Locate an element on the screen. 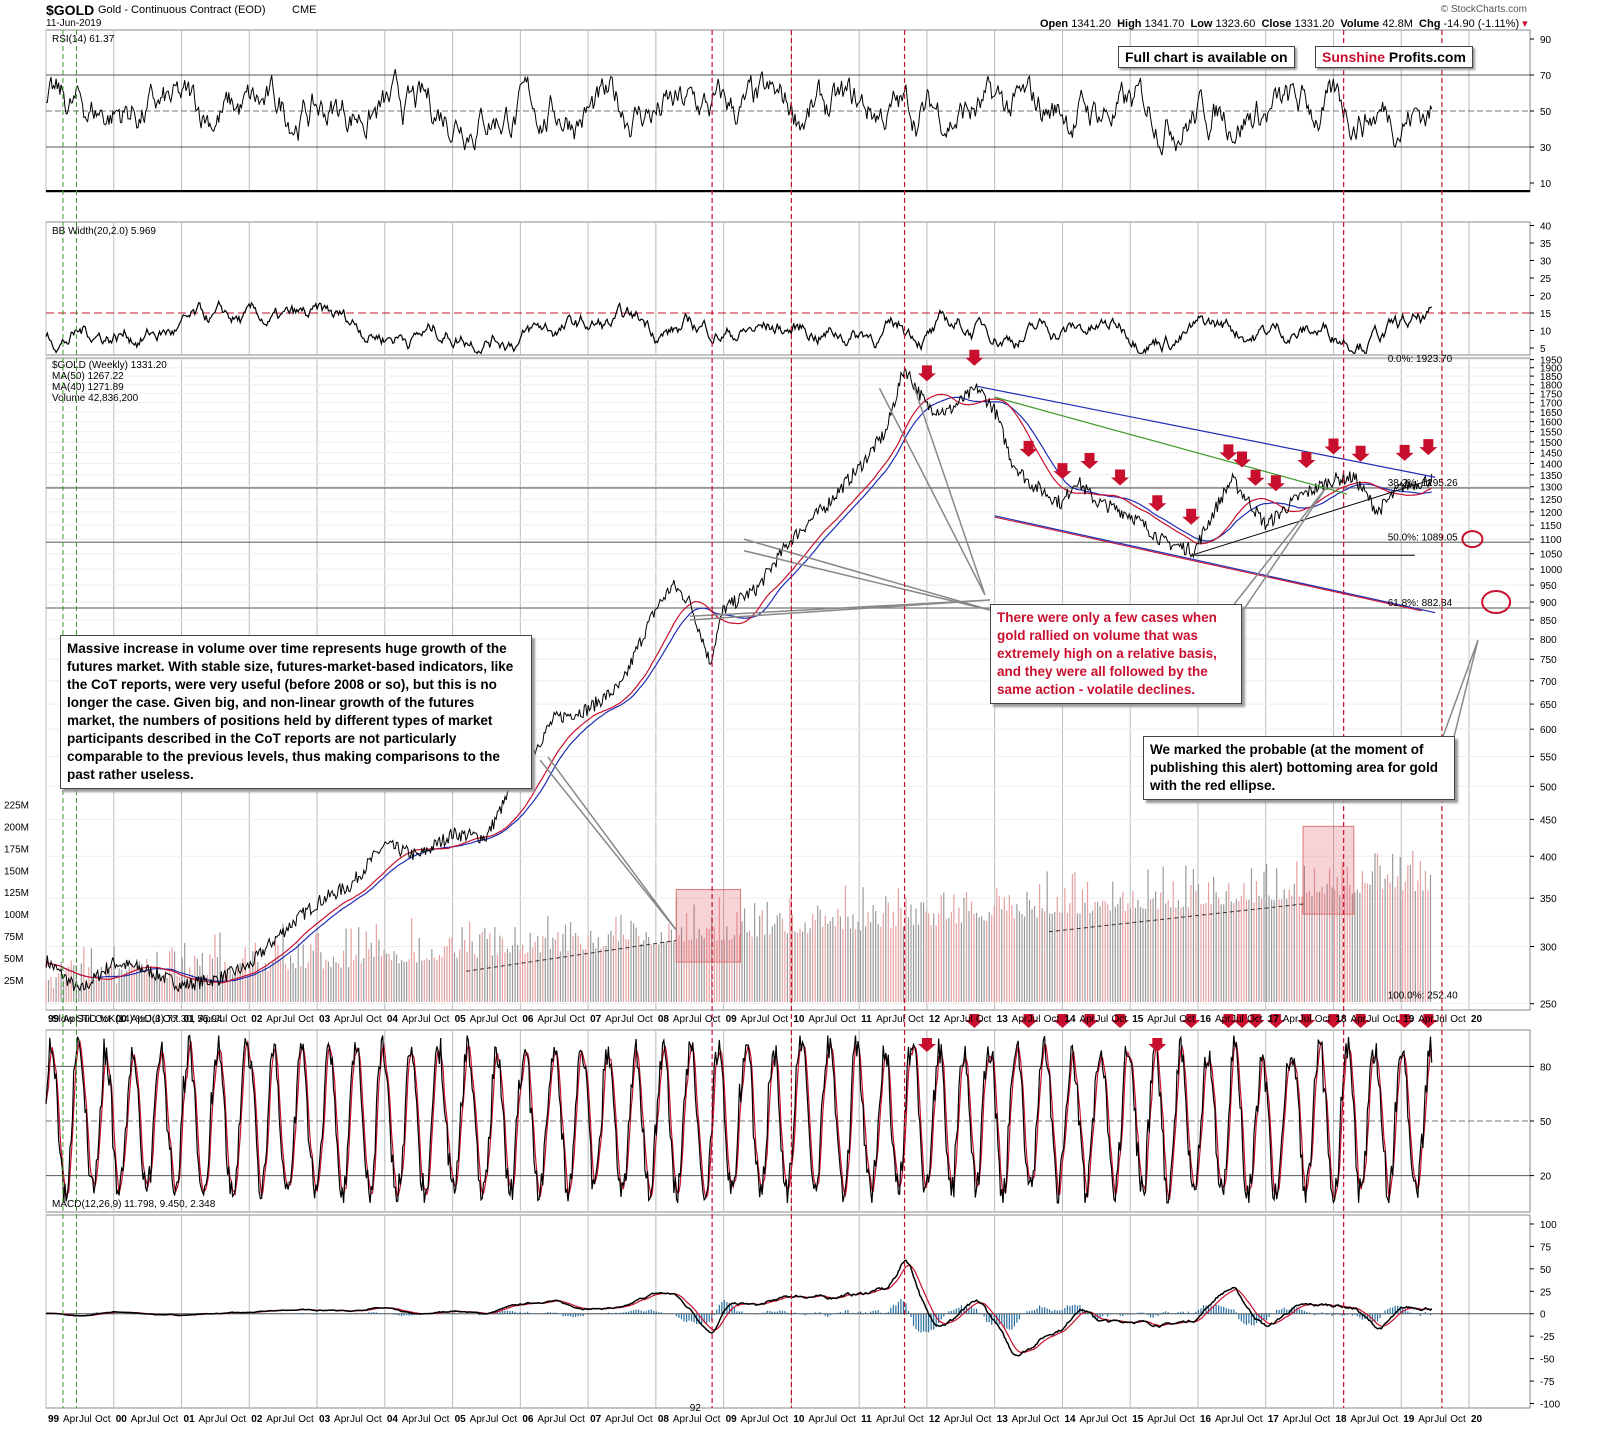 The width and height of the screenshot is (1615, 1430). y-tick-label: 90 is located at coordinates (1546, 40).